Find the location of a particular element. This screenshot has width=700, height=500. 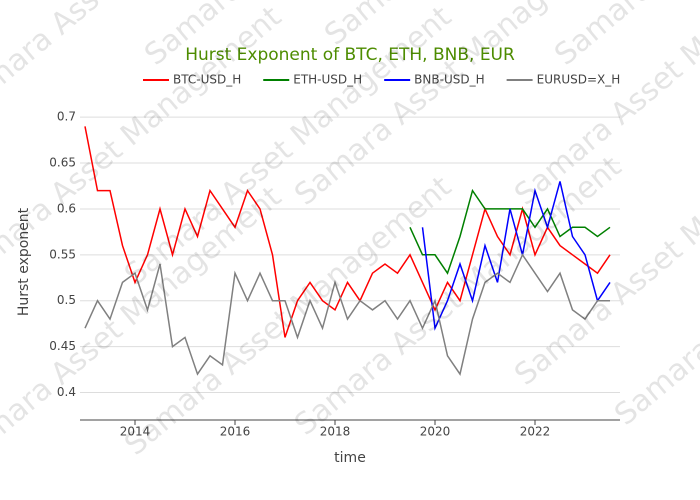

y-tick-label: 0.7 is located at coordinates (66, 117).